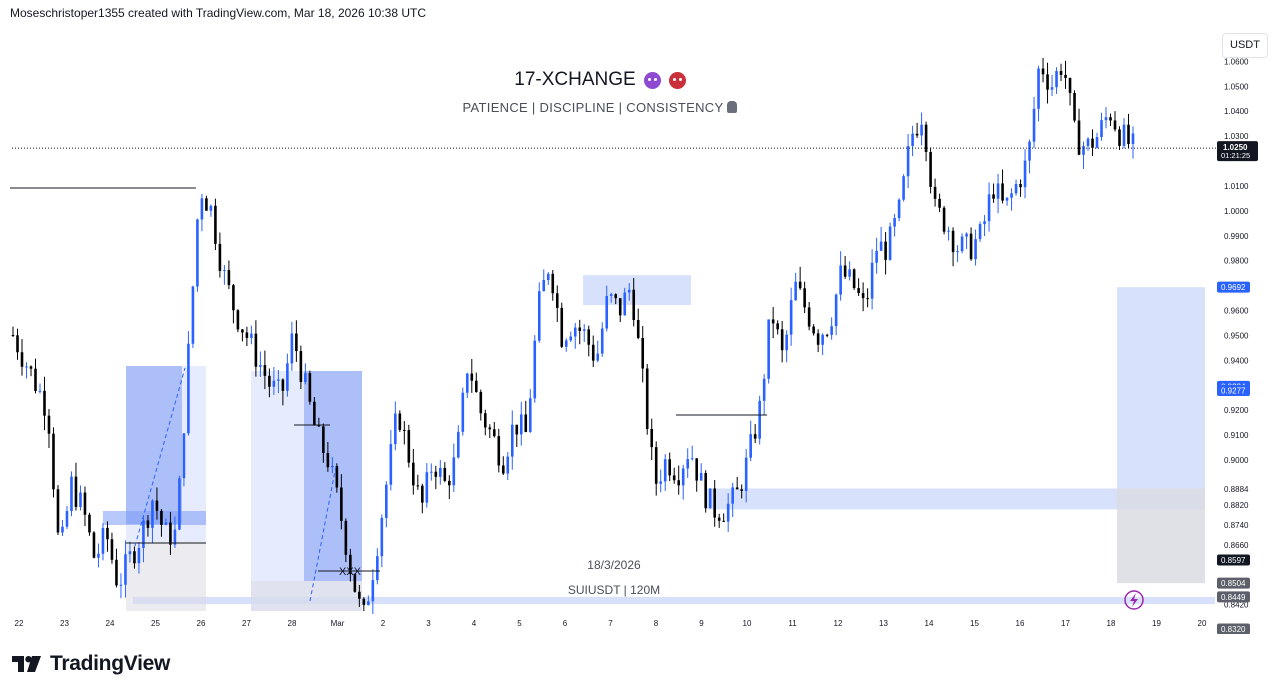  I want to click on time-tick-label: 2, so click(383, 623).